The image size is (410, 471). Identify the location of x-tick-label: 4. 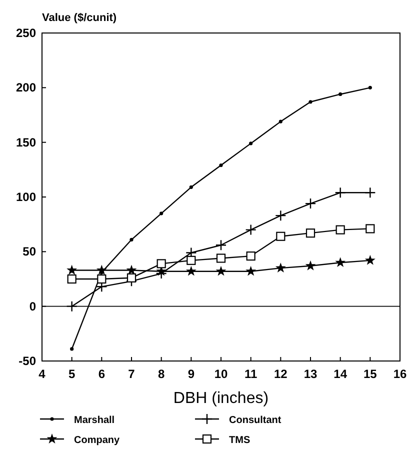
(42, 374).